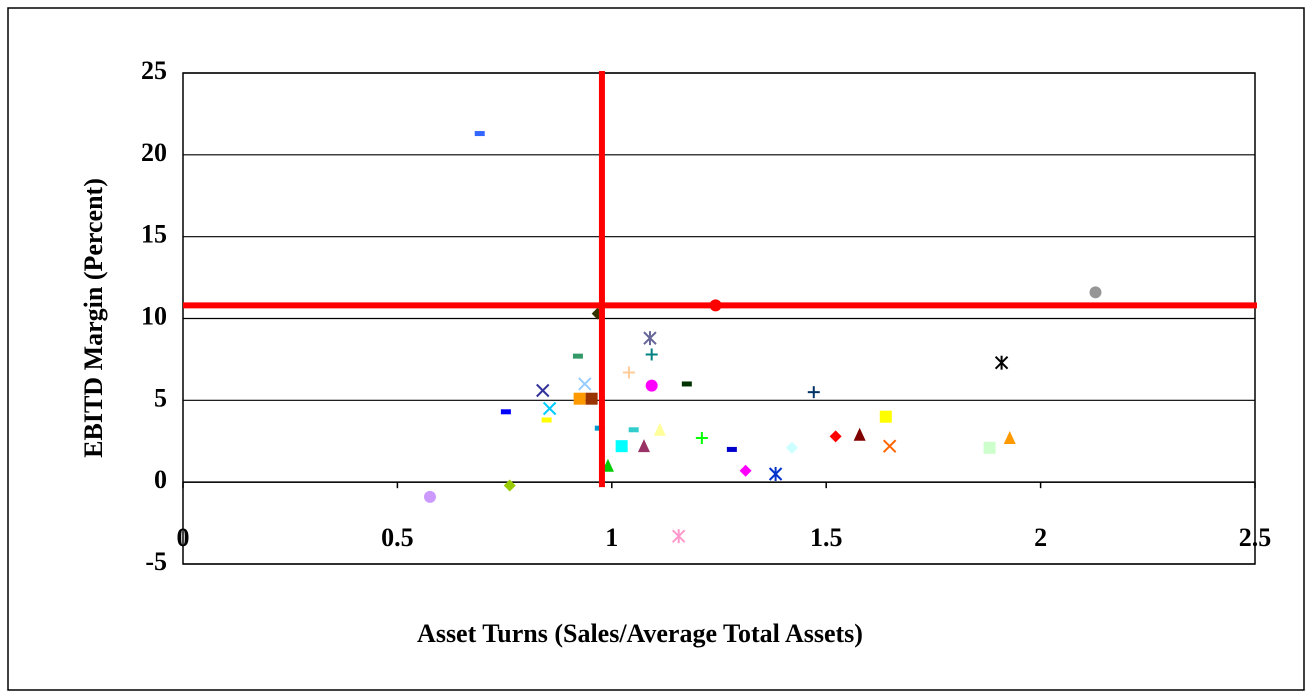 Image resolution: width=1312 pixels, height=696 pixels. I want to click on y-tick-label: 20, so click(154, 152).